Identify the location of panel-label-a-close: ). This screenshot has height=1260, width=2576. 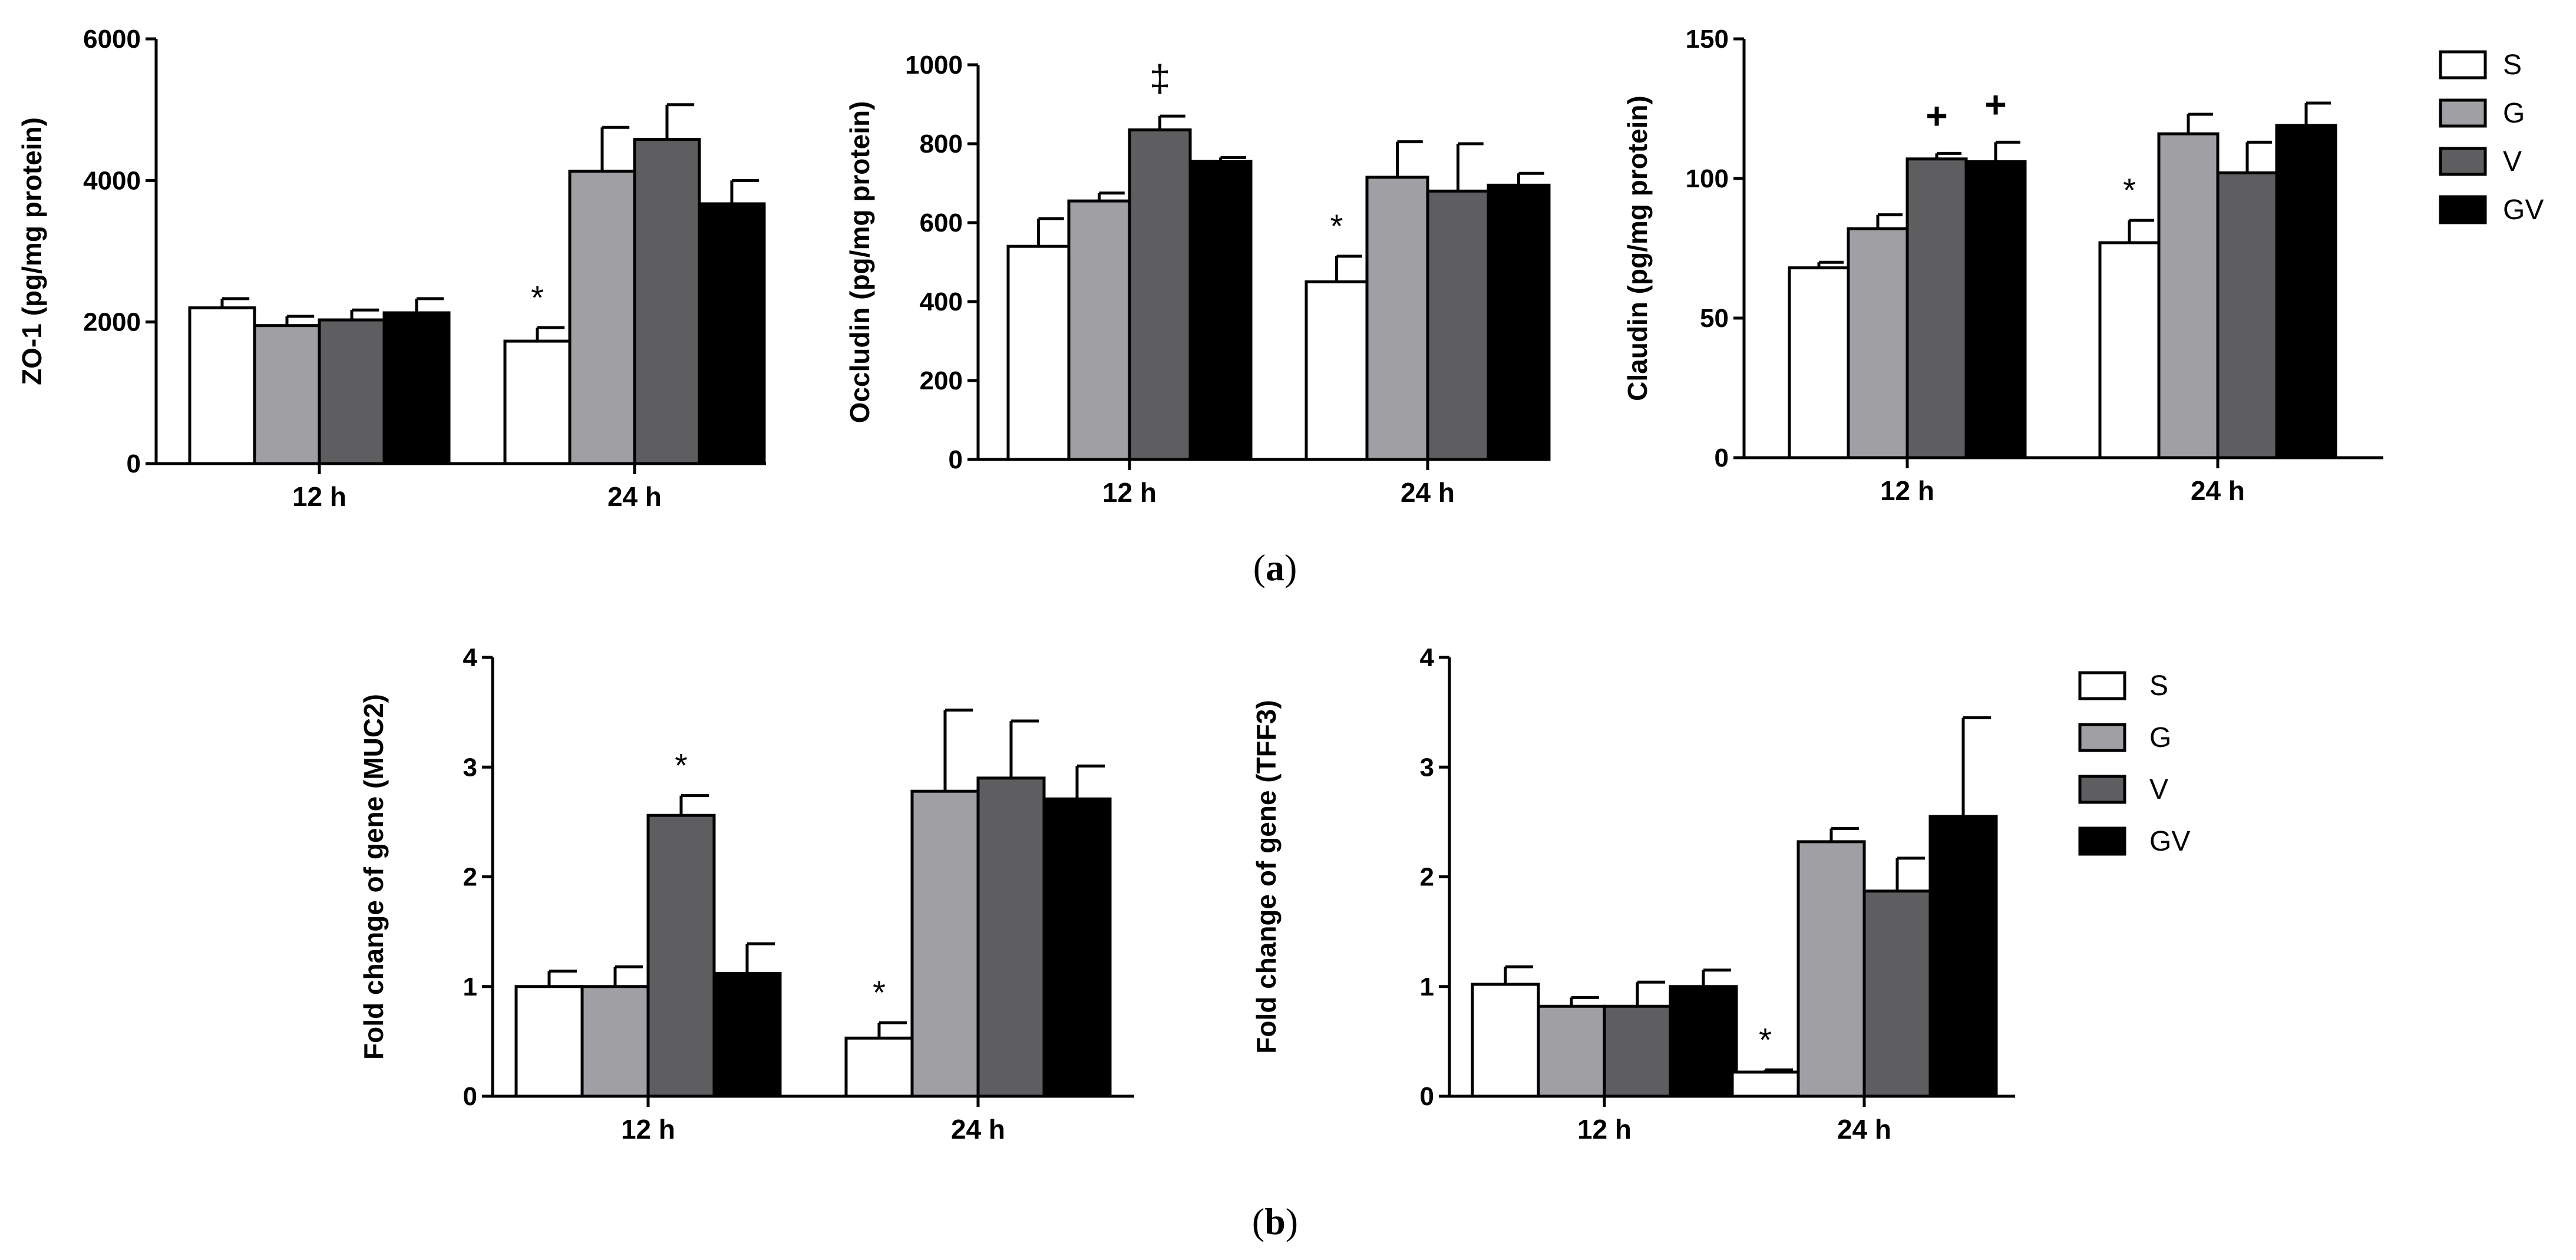
(1290, 567).